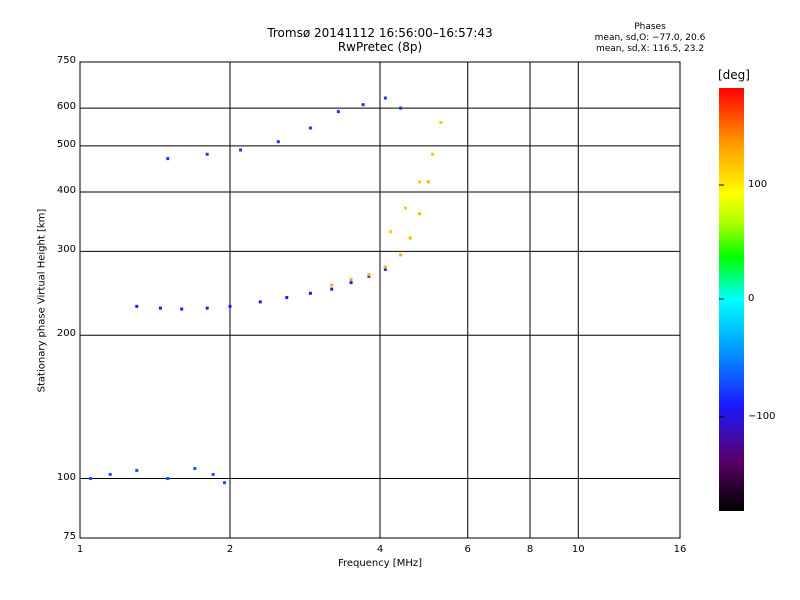 This screenshot has width=800, height=600. I want to click on x-tick-label: 16, so click(680, 549).